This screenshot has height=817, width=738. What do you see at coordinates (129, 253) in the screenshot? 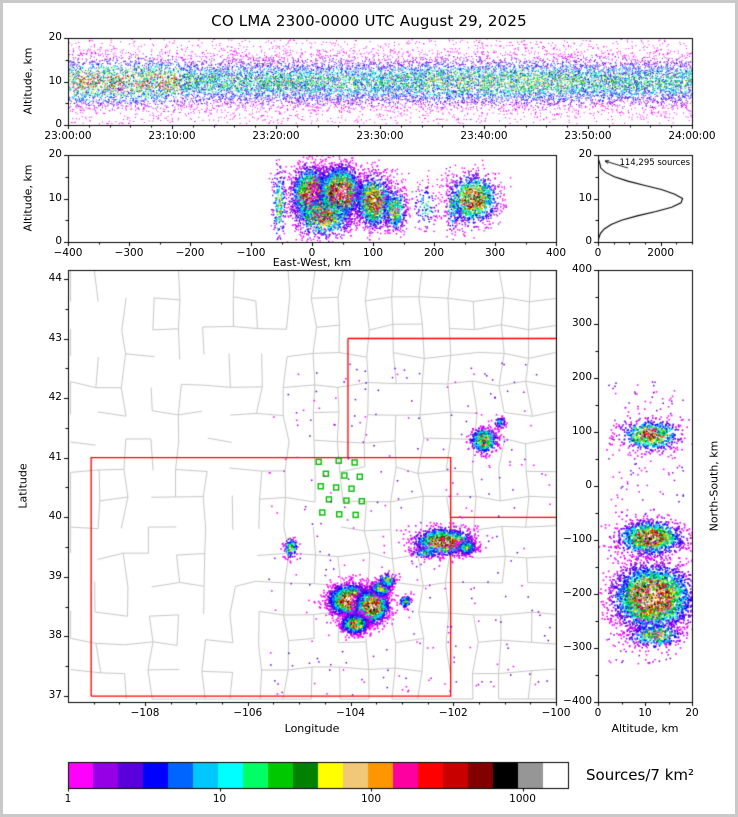
I see `east_west_panel-xtick: −300` at bounding box center [129, 253].